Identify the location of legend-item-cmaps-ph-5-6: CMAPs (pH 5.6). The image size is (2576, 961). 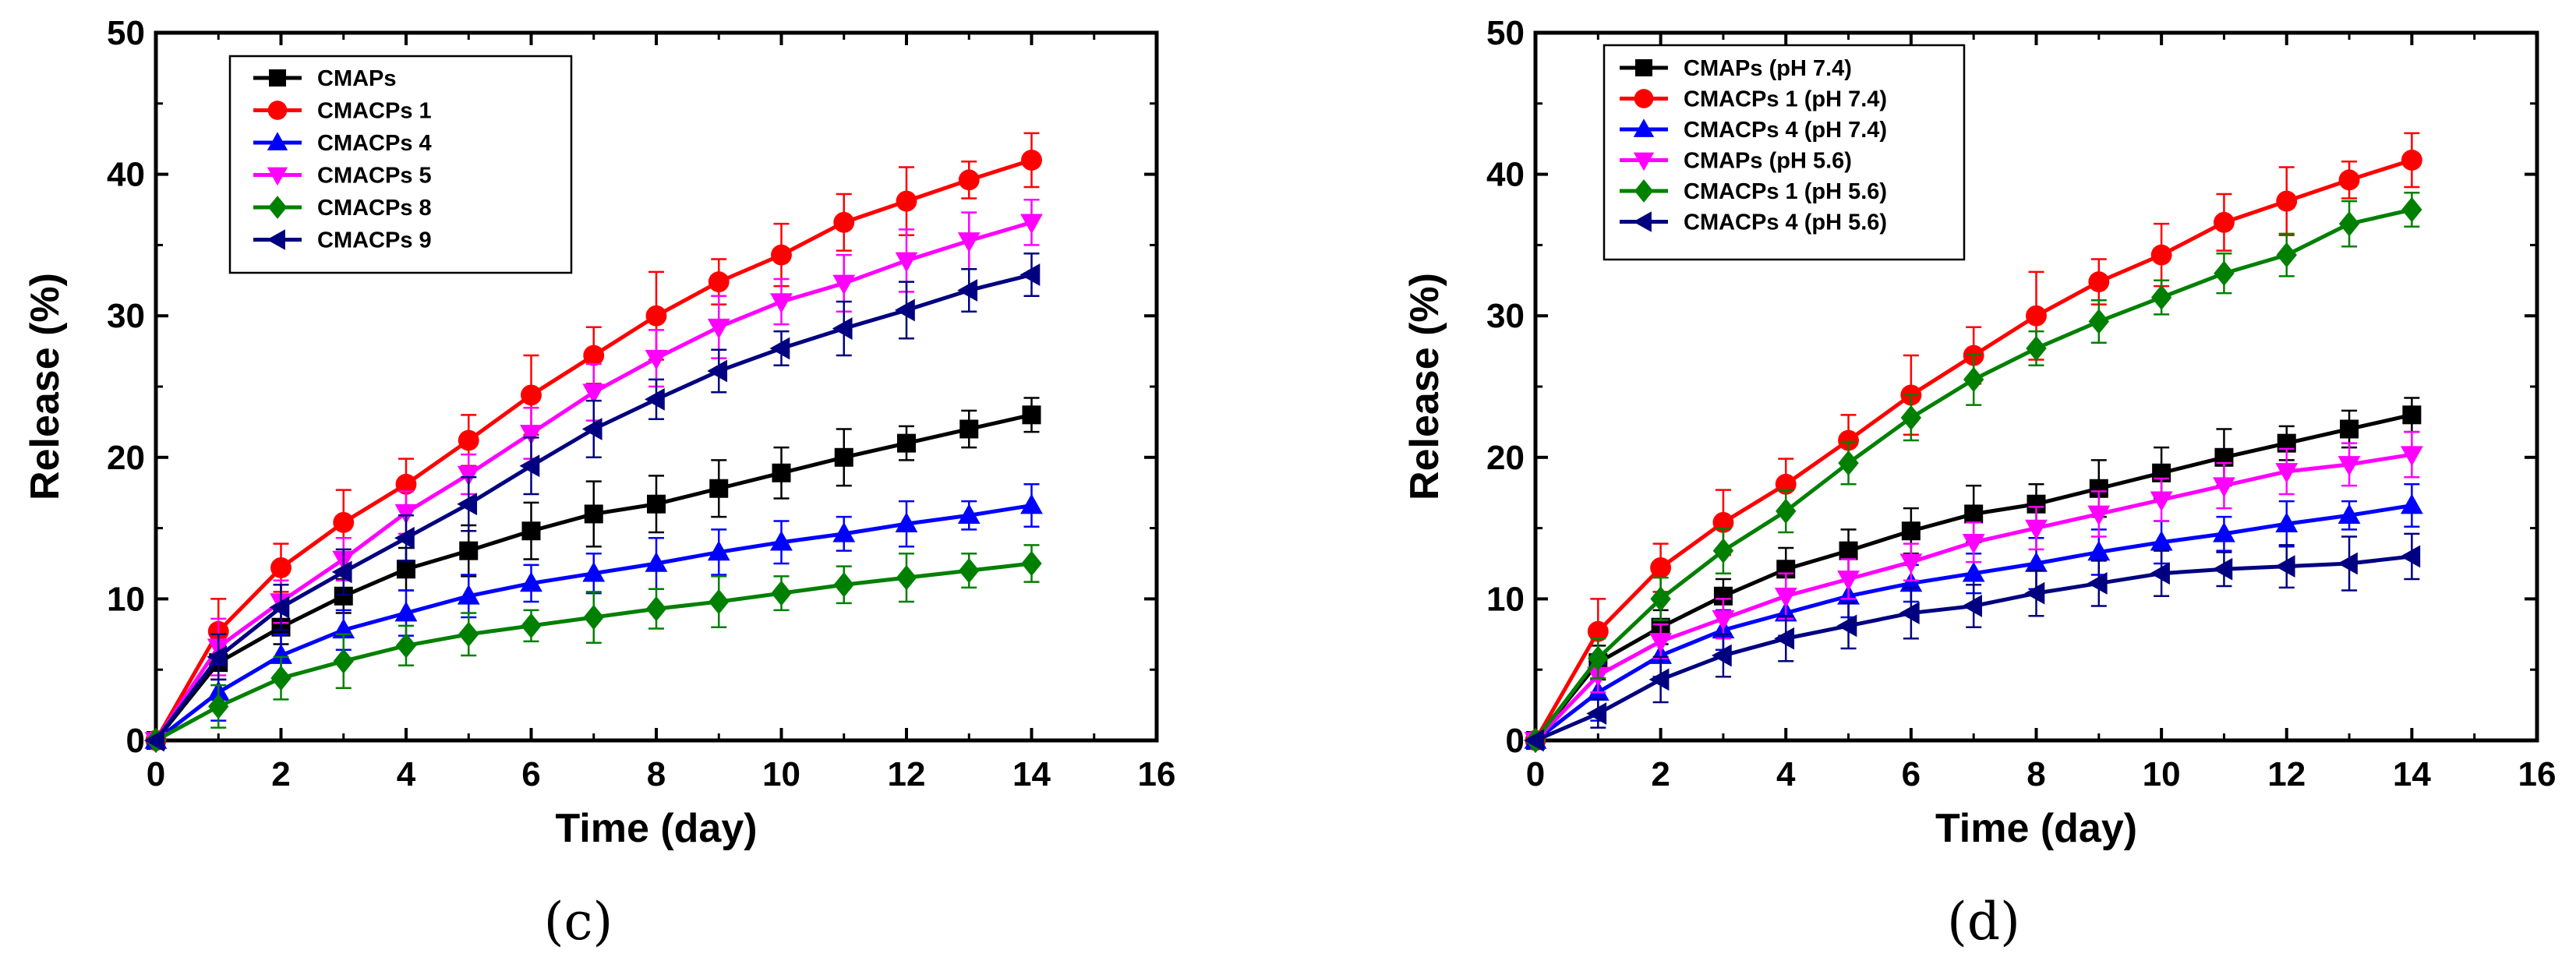
(1736, 161).